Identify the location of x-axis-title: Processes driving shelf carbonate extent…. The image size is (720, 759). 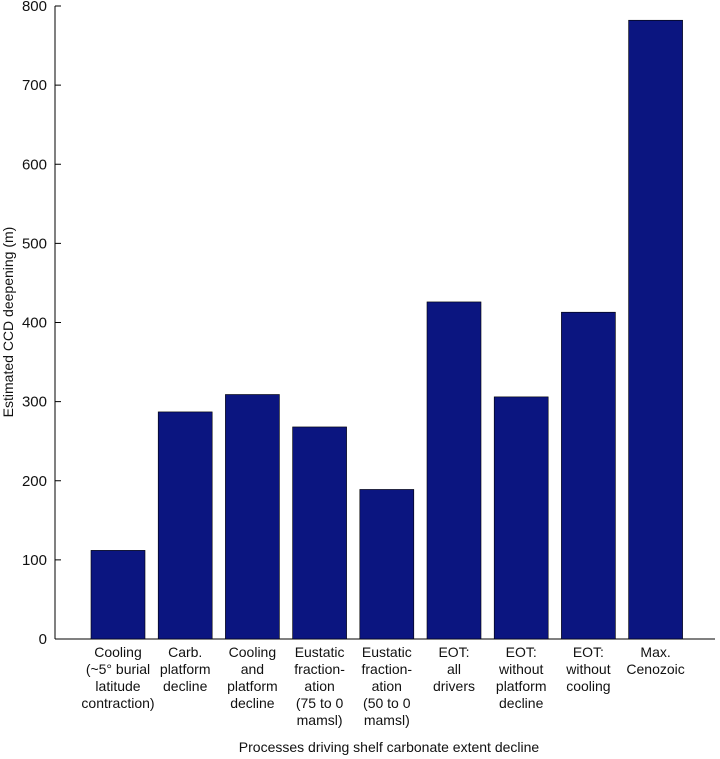
(389, 747).